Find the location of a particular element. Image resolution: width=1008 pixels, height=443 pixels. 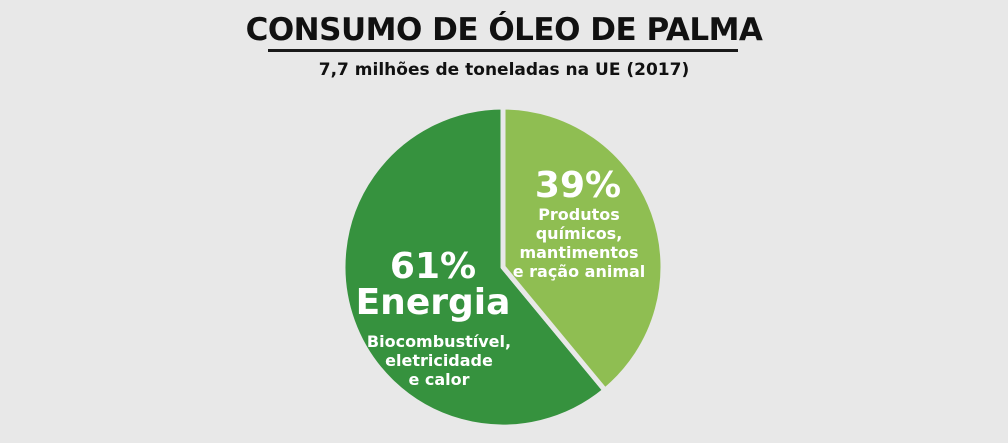

pie-slice-produtos is located at coordinates (583, 248).